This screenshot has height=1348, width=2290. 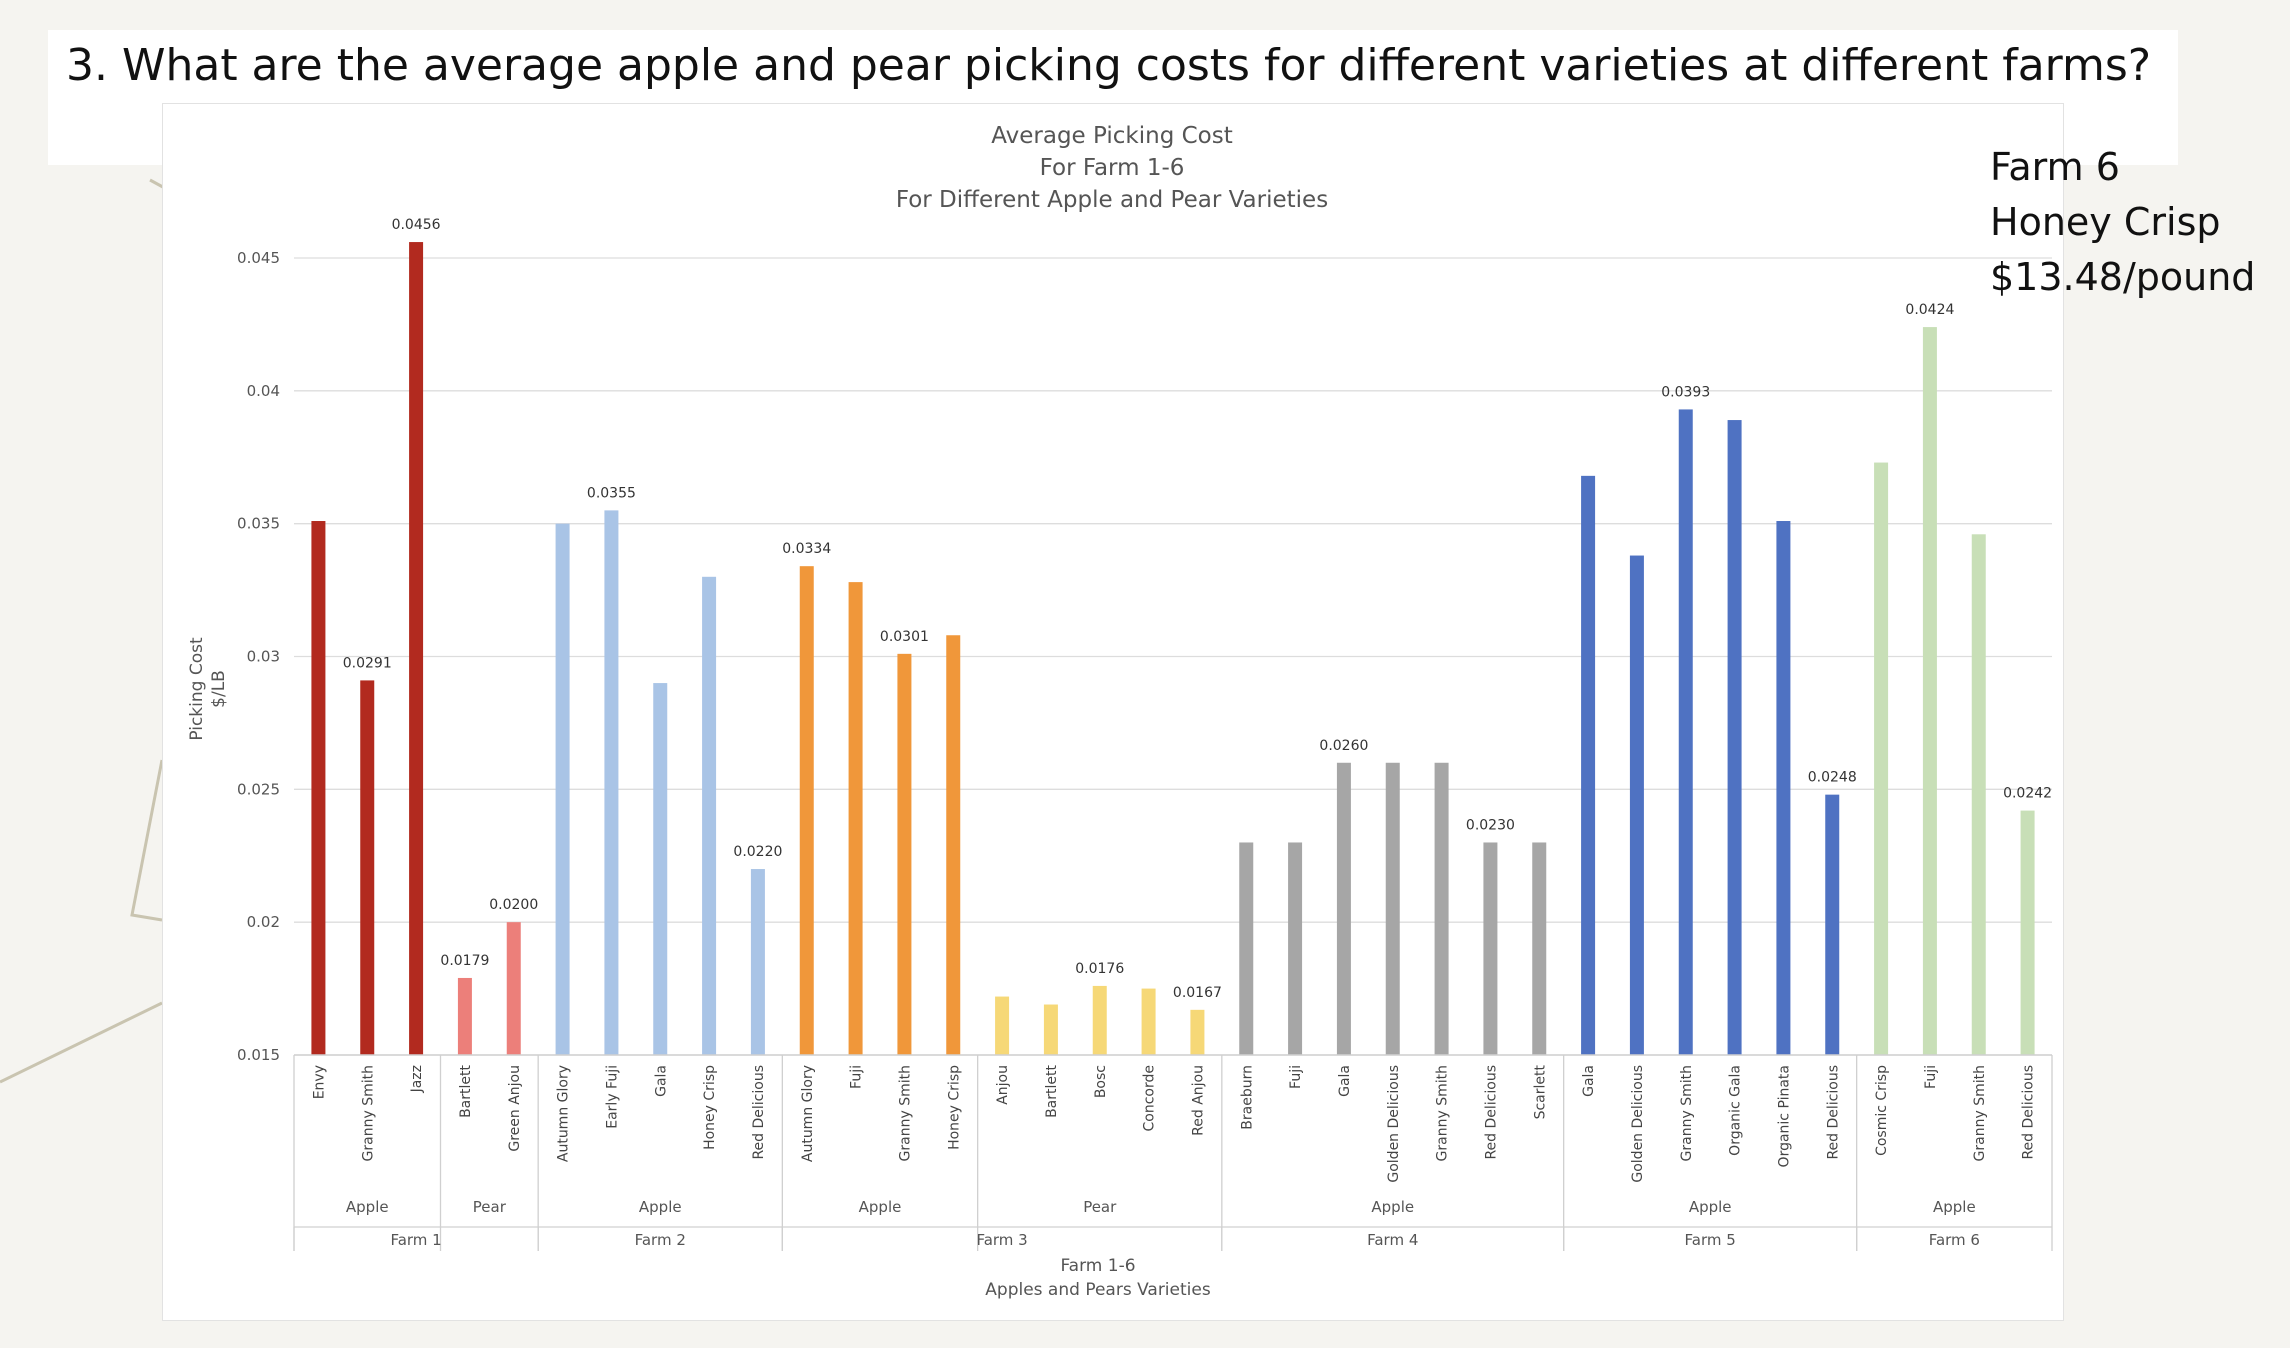 What do you see at coordinates (515, 1108) in the screenshot?
I see `x-tick-label: Green Anjou` at bounding box center [515, 1108].